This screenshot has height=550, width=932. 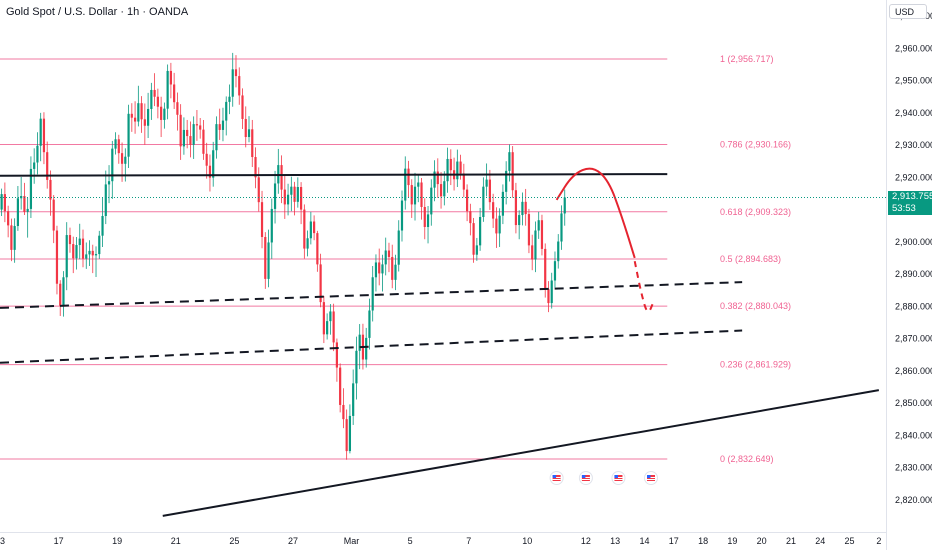 I want to click on fib-level-label: 0 (2,832.649), so click(x=747, y=459).